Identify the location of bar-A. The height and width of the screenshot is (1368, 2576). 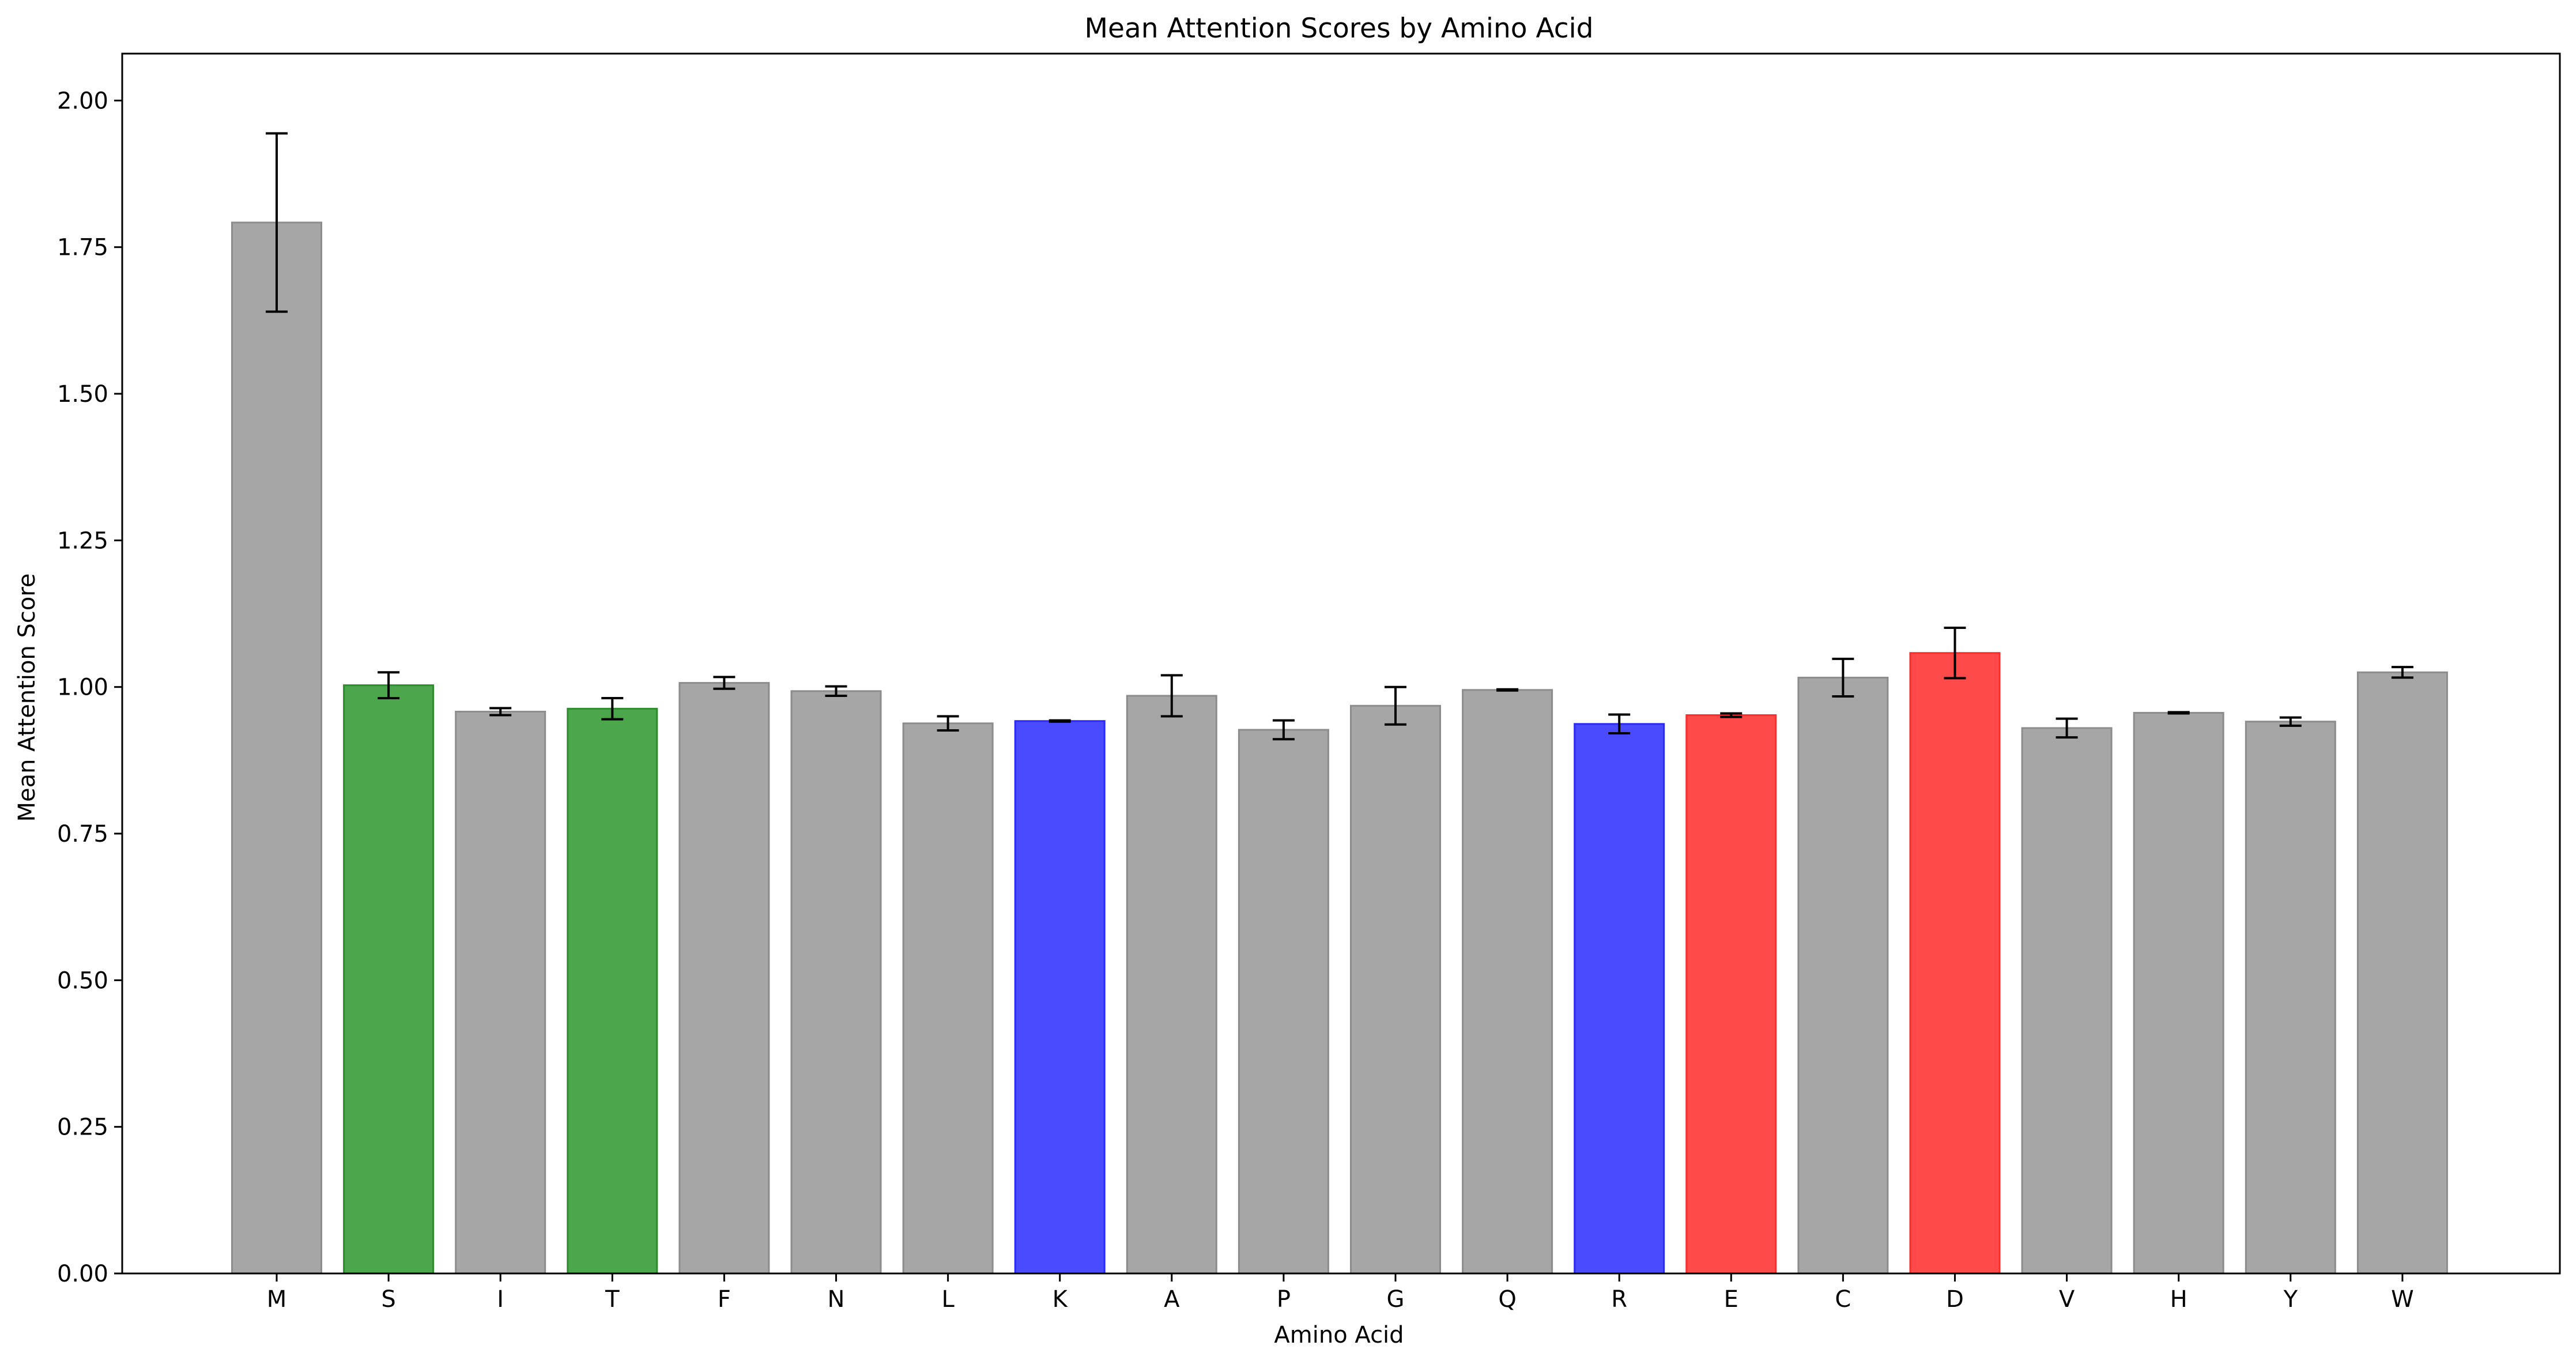
(1171, 985).